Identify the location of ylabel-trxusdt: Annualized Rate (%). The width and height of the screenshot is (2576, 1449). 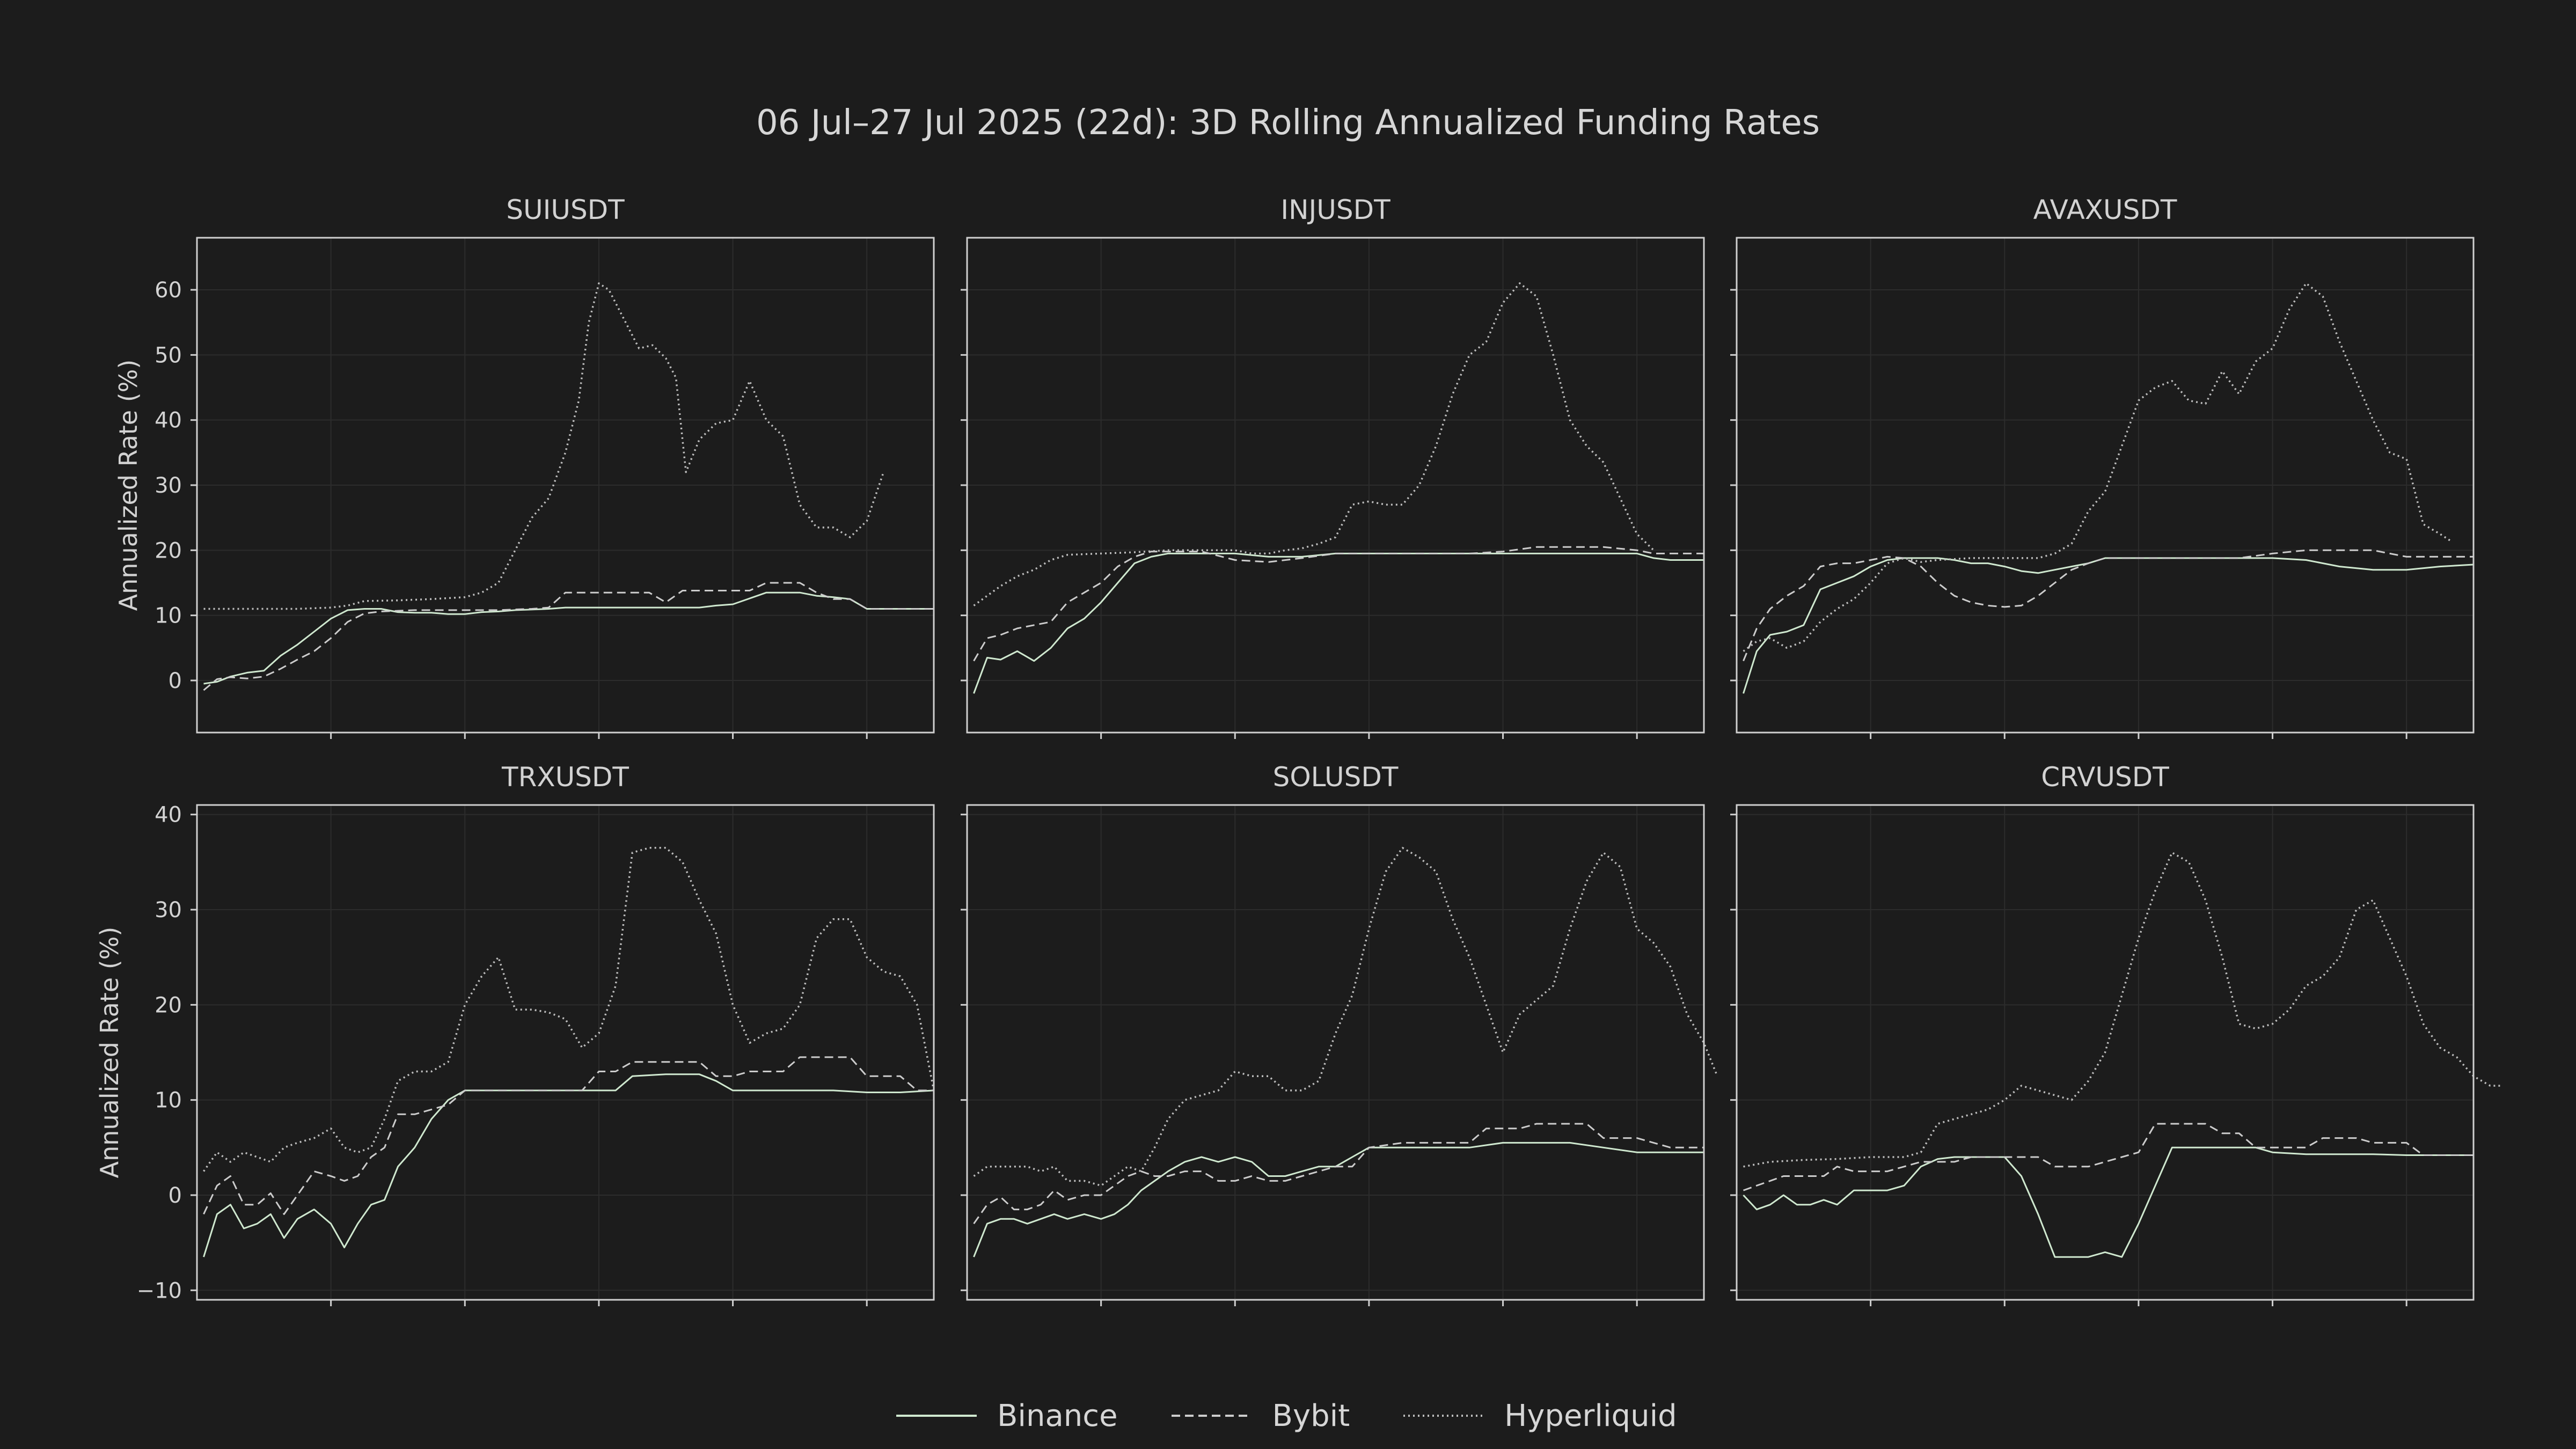
(109, 1053).